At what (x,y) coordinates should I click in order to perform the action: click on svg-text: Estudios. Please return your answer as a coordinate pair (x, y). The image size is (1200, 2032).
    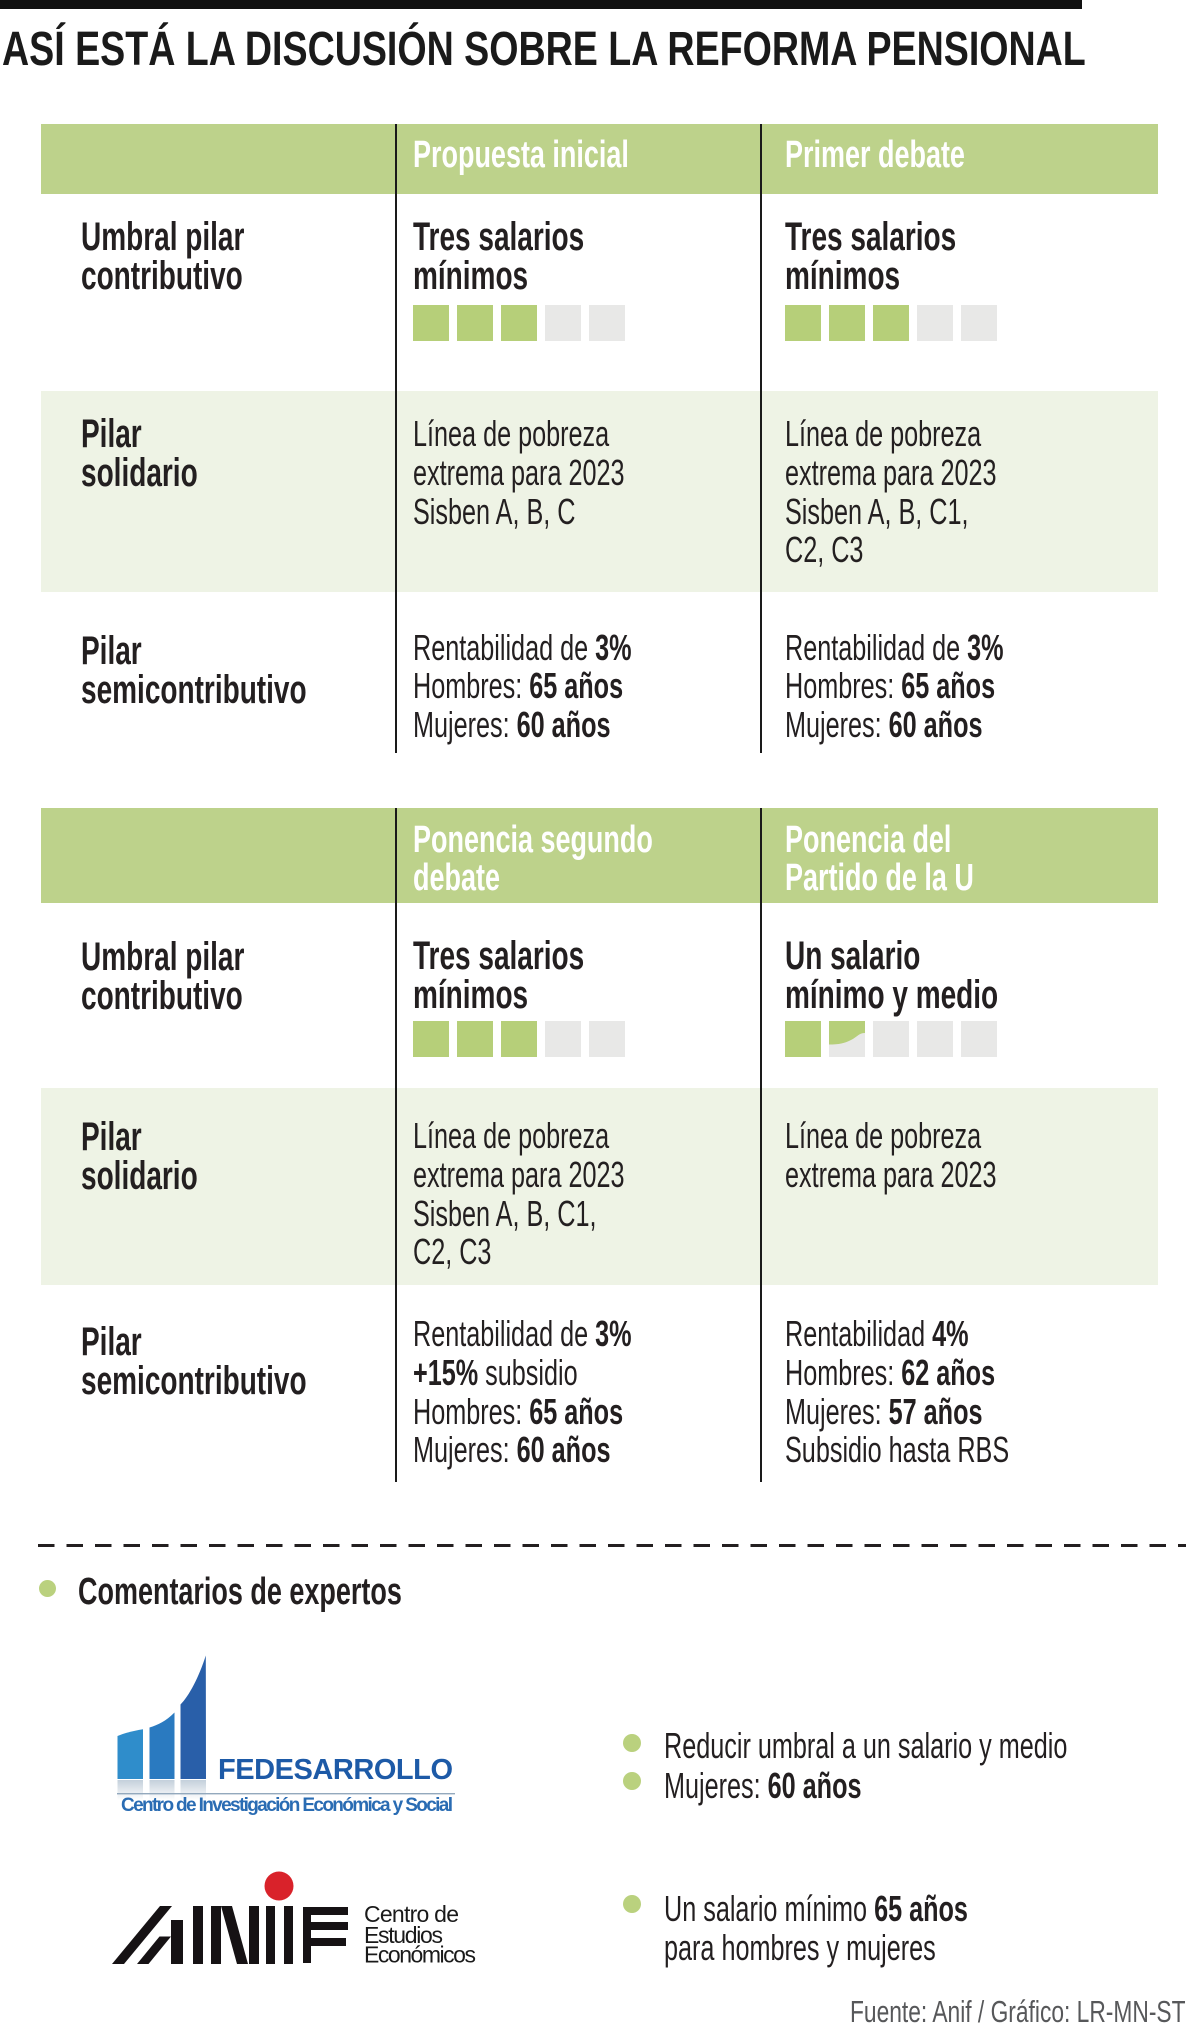
    Looking at the image, I should click on (403, 1935).